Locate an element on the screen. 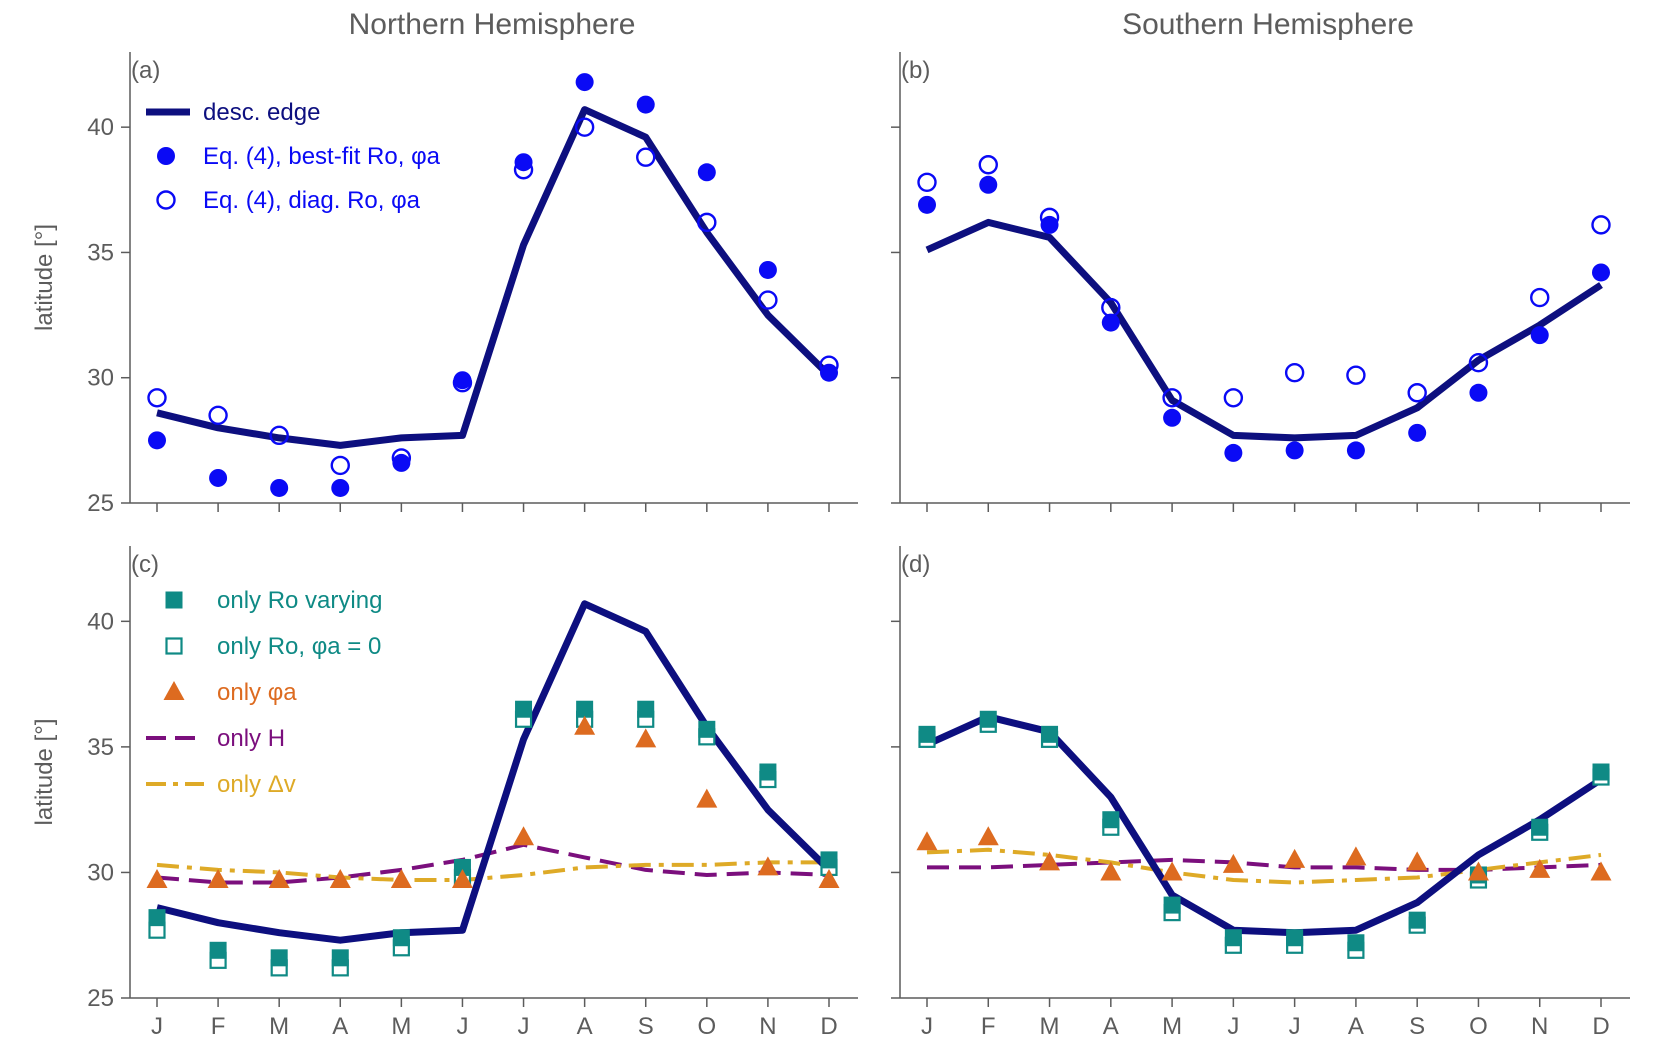  x-tick-label: D is located at coordinates (828, 1025).